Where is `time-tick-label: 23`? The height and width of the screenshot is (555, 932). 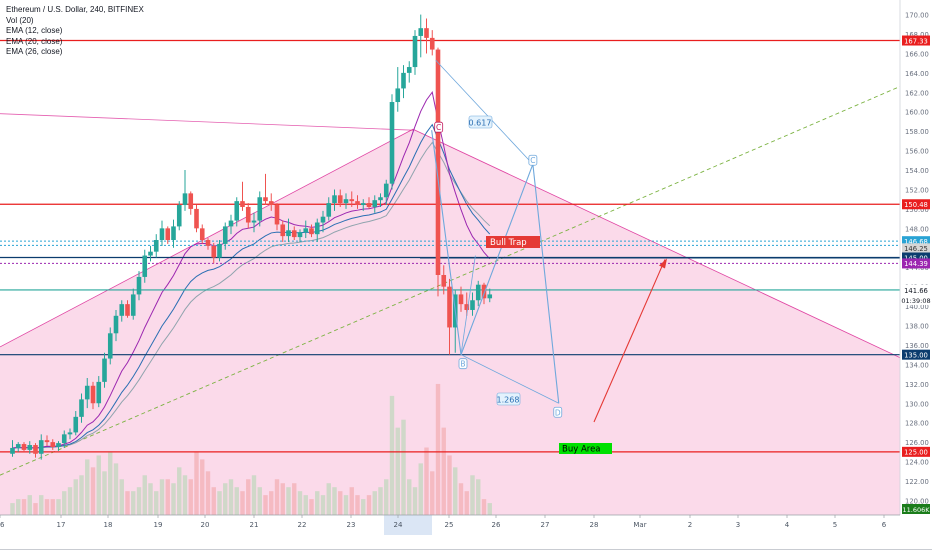 time-tick-label: 23 is located at coordinates (351, 525).